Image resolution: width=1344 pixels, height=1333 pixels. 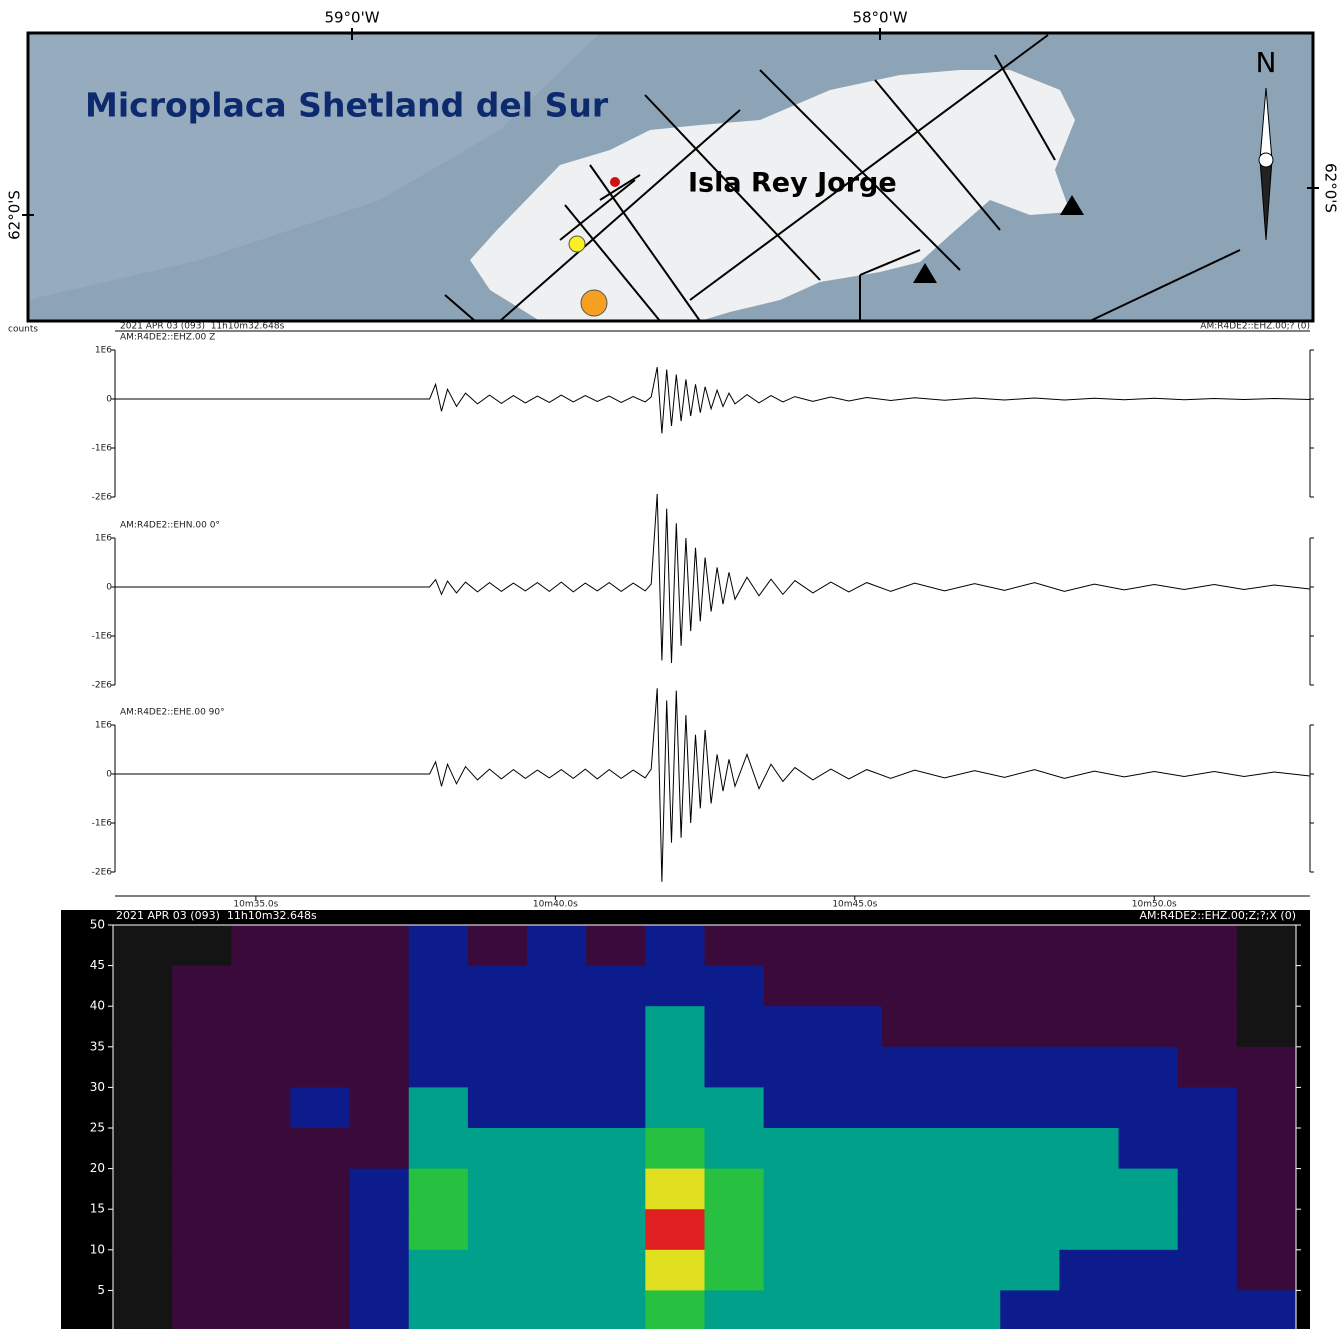 I want to click on y-tick-label: 50, so click(x=97, y=925).